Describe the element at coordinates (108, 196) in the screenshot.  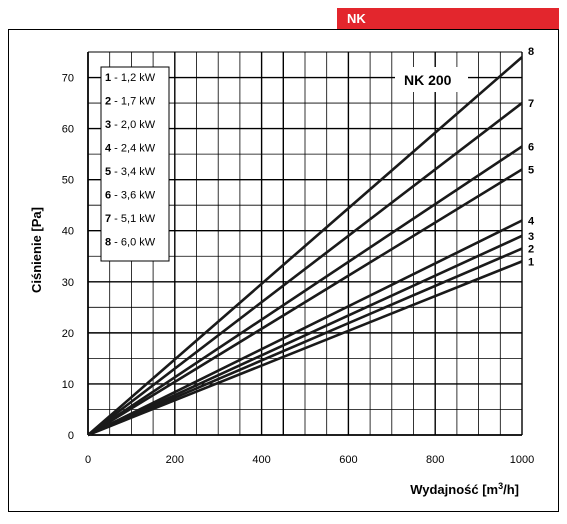
I see `legend-item-number: 6` at that location.